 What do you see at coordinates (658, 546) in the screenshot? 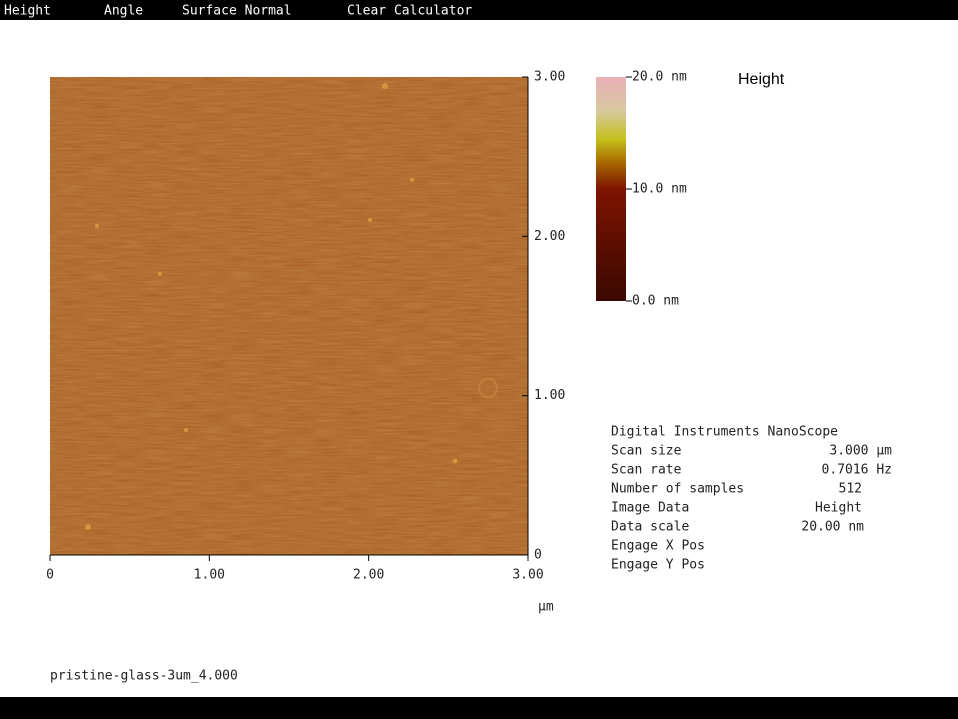
I see `info-label: Engage X Pos` at bounding box center [658, 546].